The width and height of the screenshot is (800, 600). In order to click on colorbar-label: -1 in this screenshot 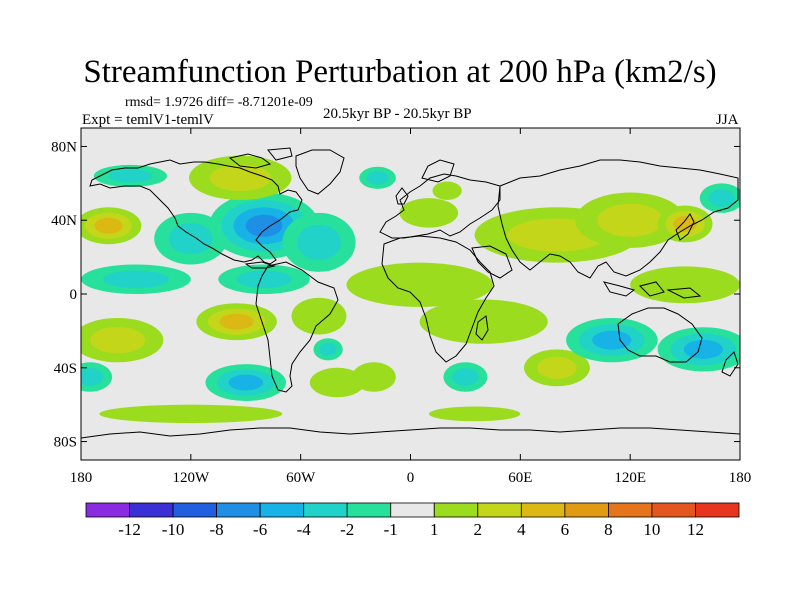, I will do `click(391, 529)`.